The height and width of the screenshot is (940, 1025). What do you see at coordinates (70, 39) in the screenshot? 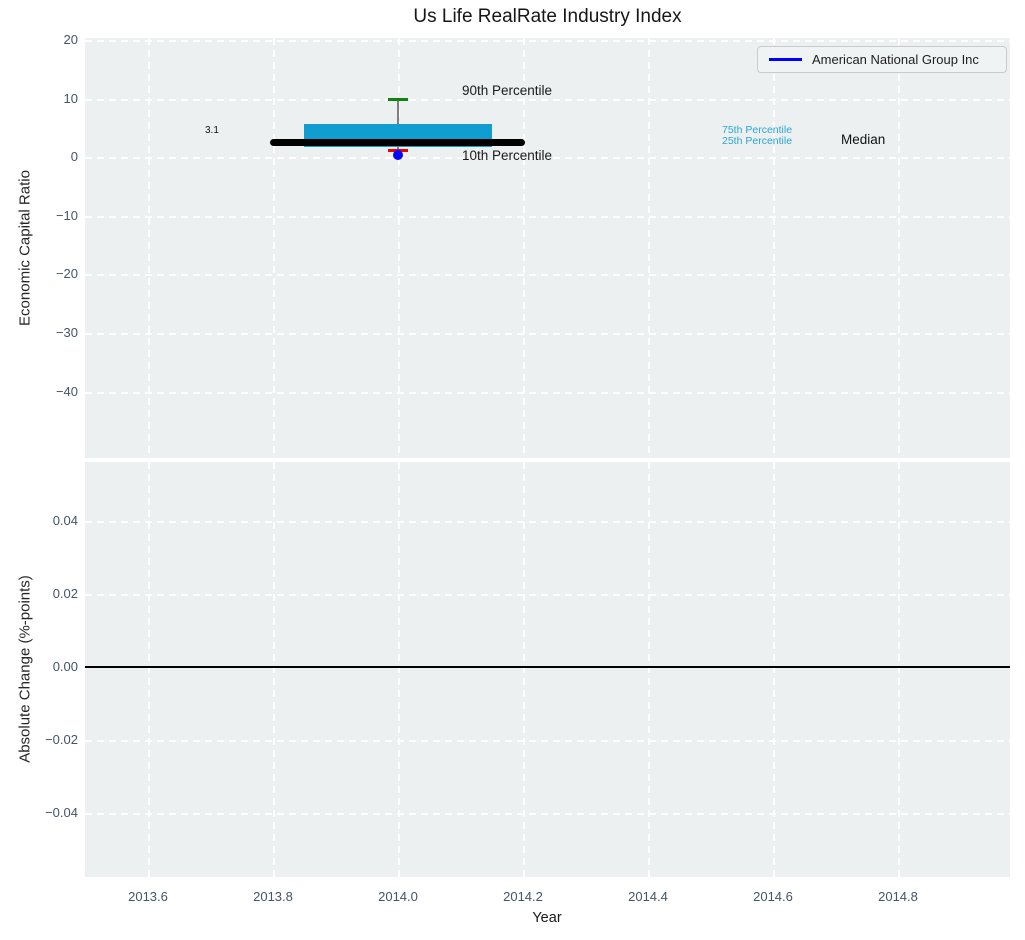
I see `ytick-label: 20` at bounding box center [70, 39].